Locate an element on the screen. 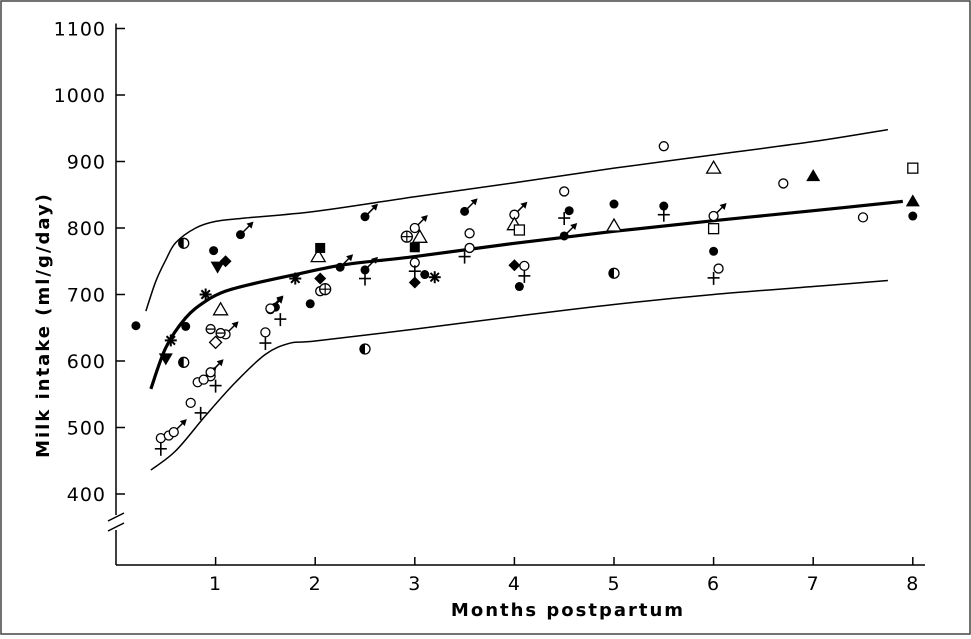  x-tick-label: 3 is located at coordinates (414, 584).